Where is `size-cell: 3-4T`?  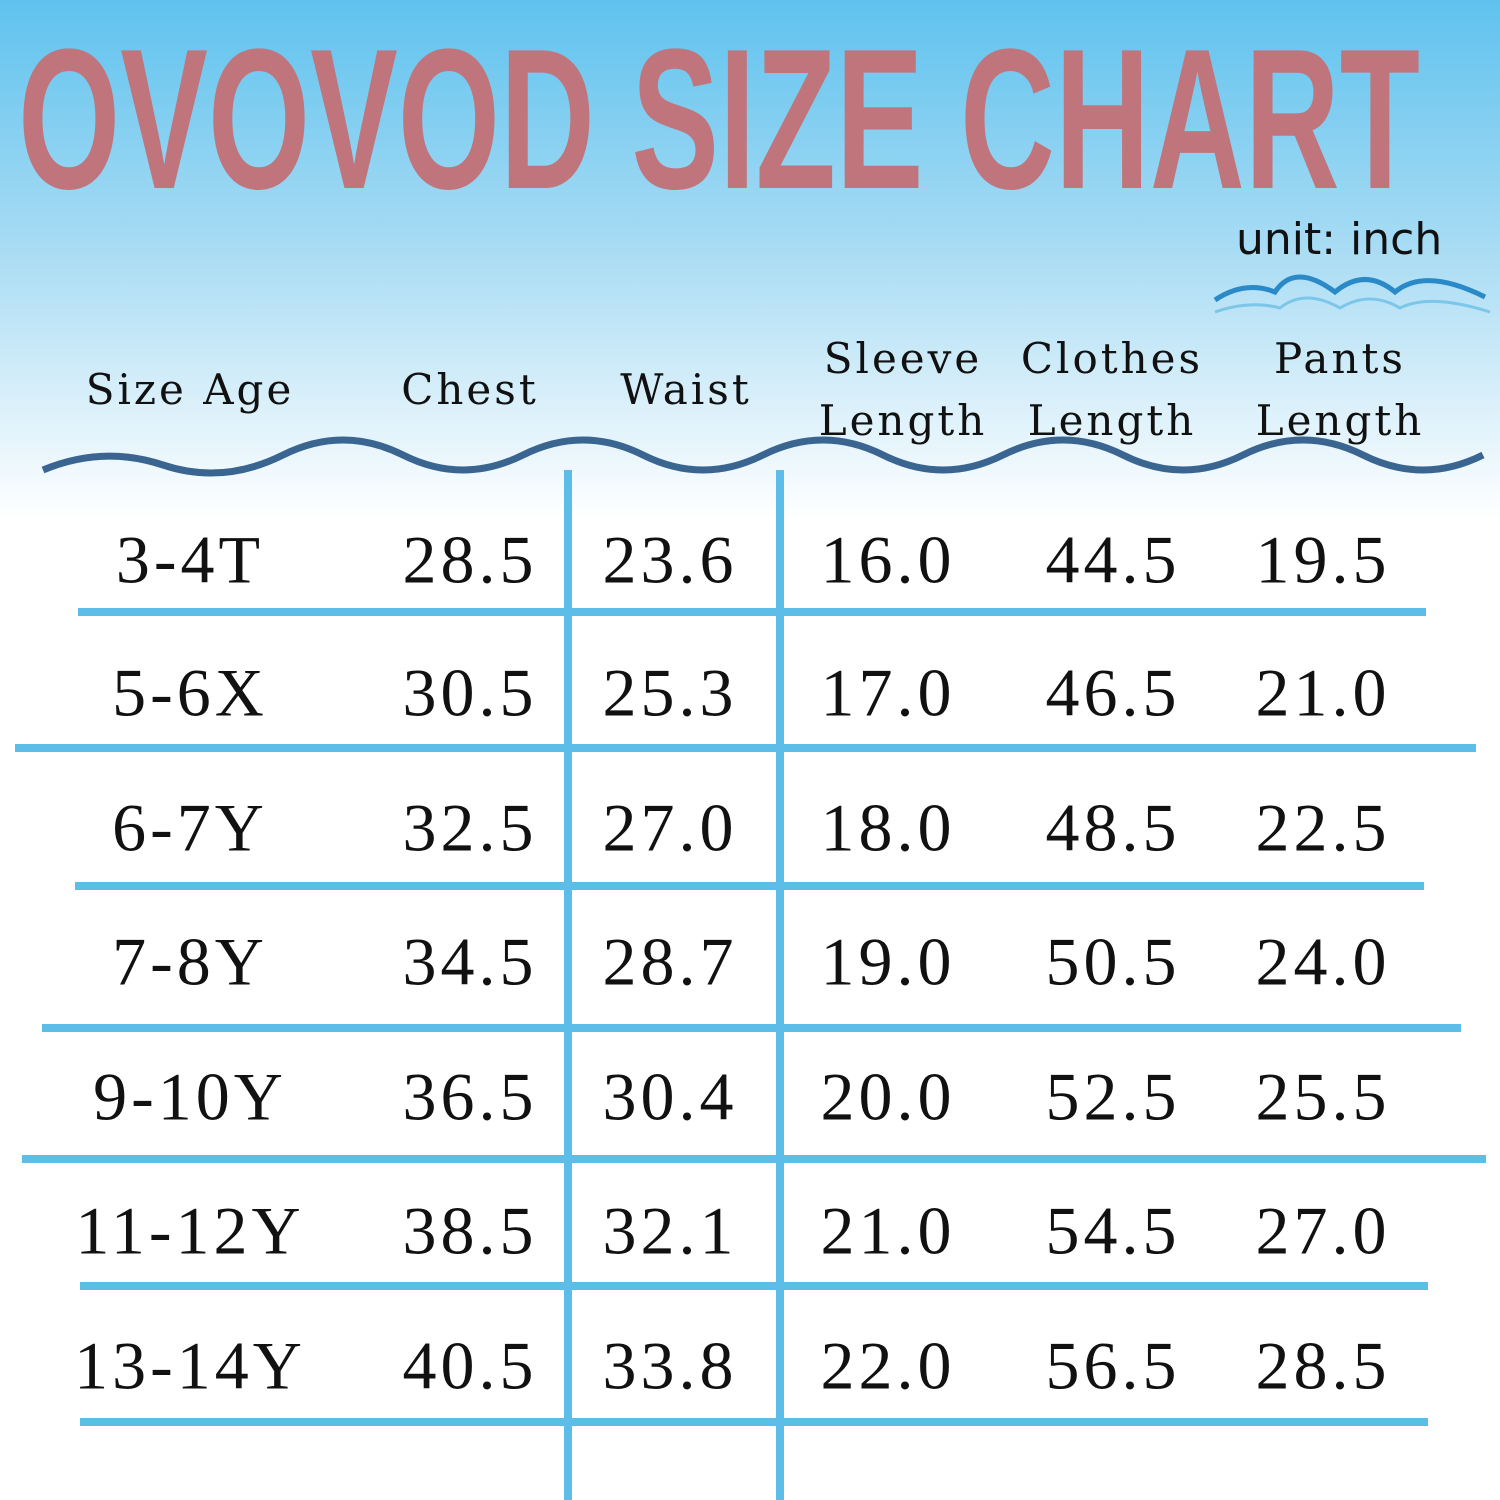 size-cell: 3-4T is located at coordinates (190, 559).